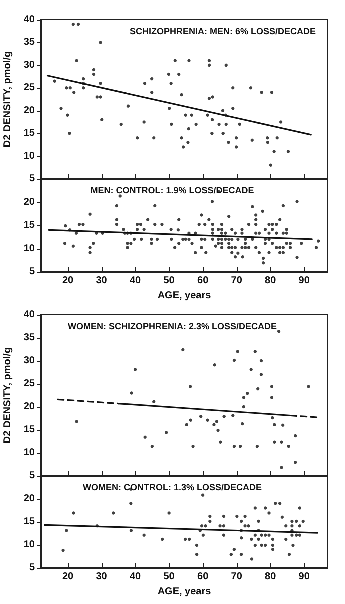 This screenshot has width=345, height=604. What do you see at coordinates (173, 327) in the screenshot?
I see `text: WOMEN: SCHIZOPHRENIA: 2.3% LOSS/DECADE` at bounding box center [173, 327].